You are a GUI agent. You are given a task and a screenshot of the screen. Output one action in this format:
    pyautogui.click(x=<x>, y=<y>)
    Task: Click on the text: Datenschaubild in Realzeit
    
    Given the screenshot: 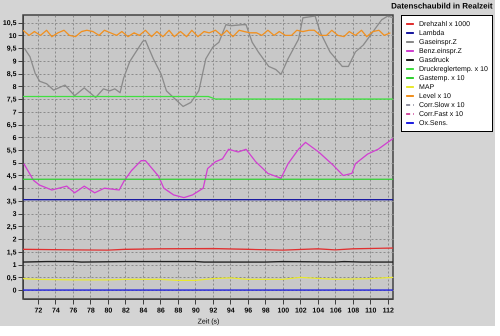 What is the action you would take?
    pyautogui.click(x=442, y=6)
    